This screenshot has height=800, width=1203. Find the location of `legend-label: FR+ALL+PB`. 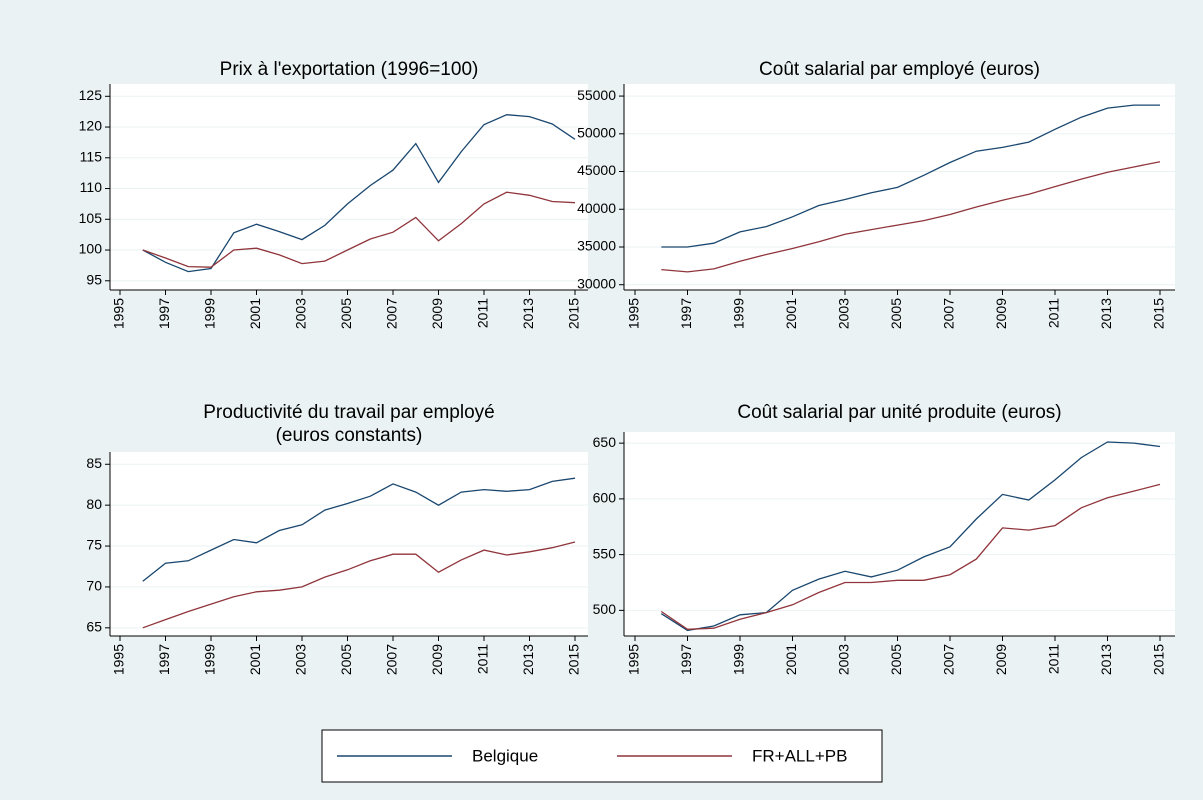

legend-label: FR+ALL+PB is located at coordinates (799, 755).